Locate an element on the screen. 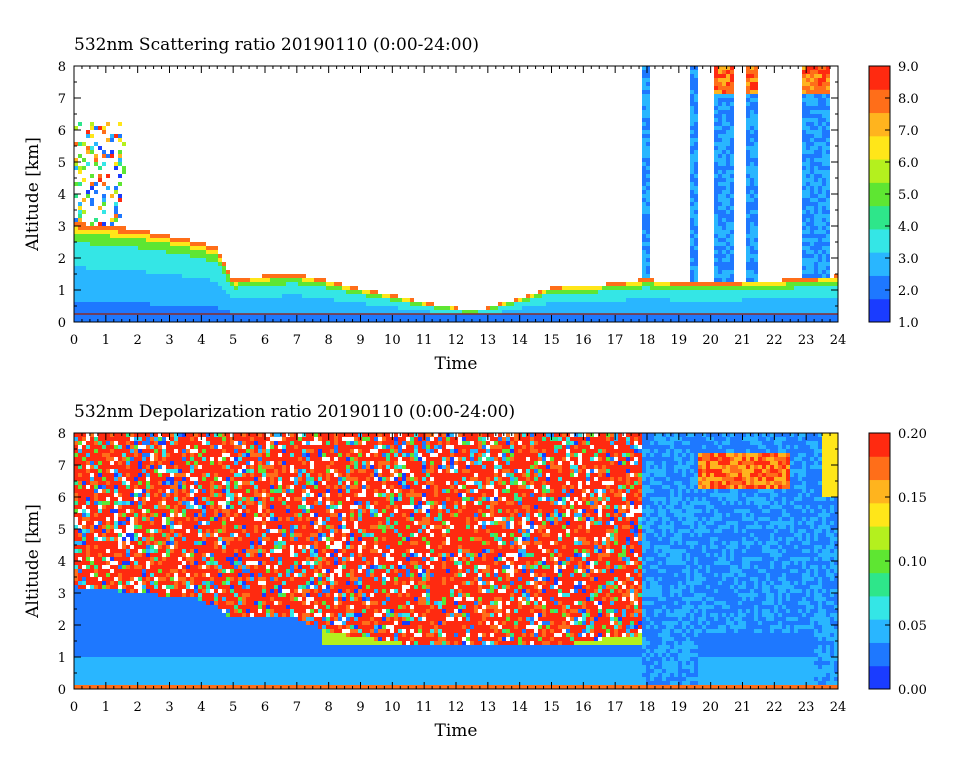  colorbar-tick-label: 0.05 is located at coordinates (912, 626).